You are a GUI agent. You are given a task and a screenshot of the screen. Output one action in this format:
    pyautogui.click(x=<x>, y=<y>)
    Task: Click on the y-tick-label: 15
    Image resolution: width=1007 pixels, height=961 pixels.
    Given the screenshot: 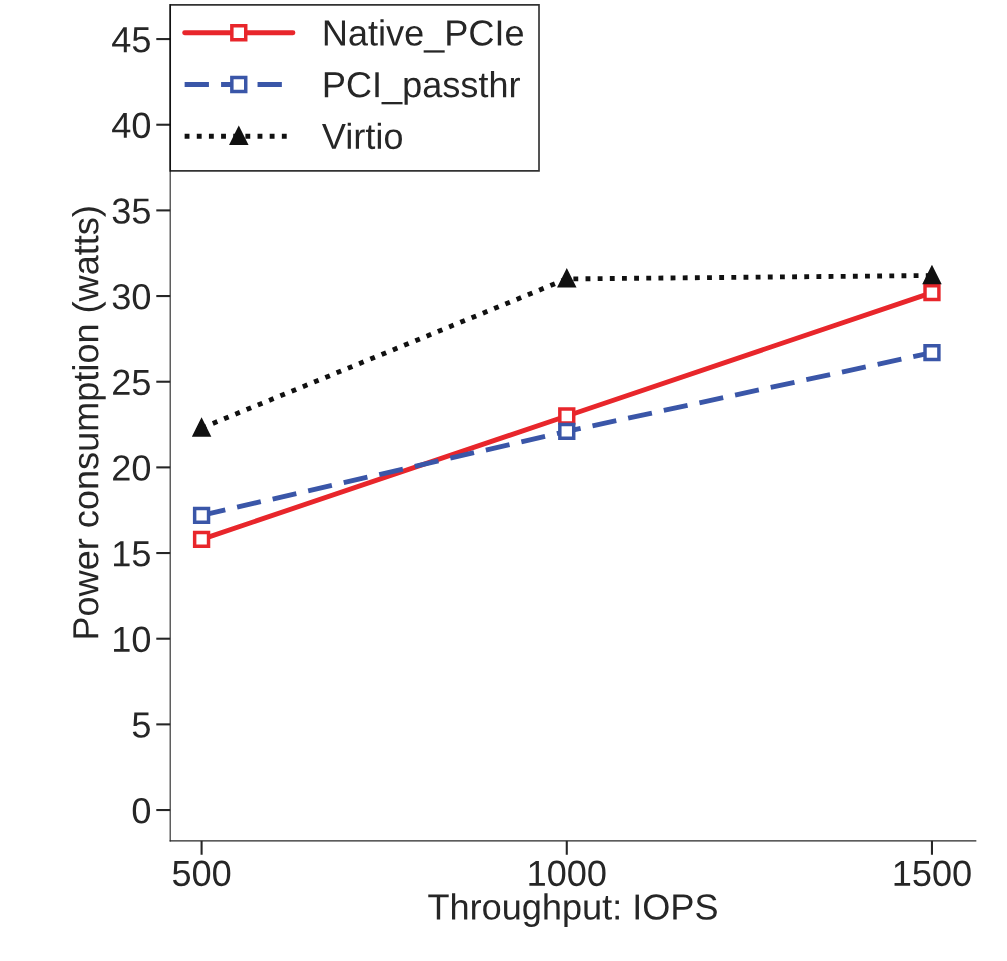 What is the action you would take?
    pyautogui.click(x=132, y=554)
    